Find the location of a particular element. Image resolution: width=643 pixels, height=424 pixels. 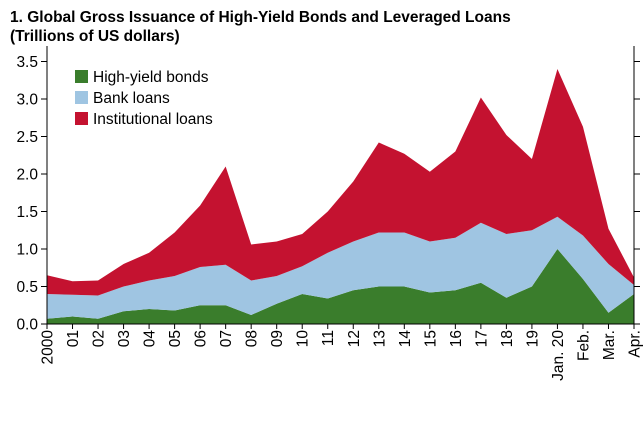

y-tick-label: 1.5 is located at coordinates (27, 212).